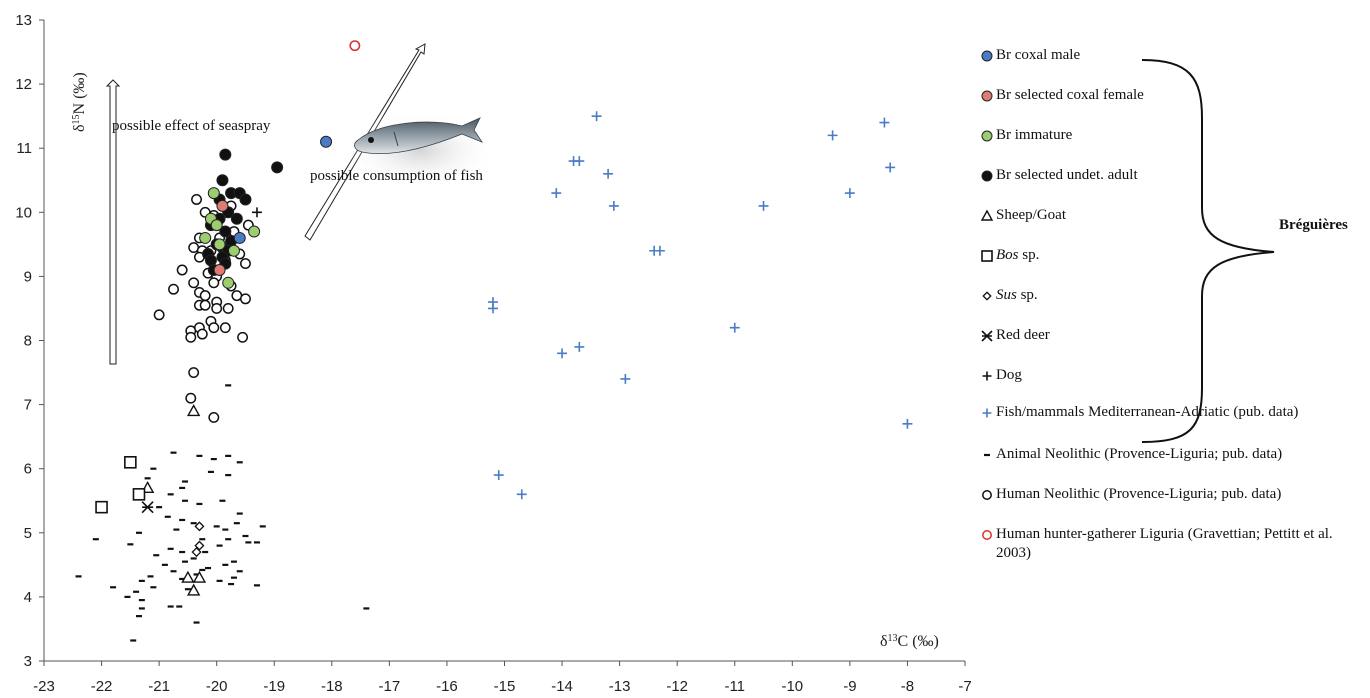 This screenshot has height=698, width=1370. Describe the element at coordinates (1168, 335) in the screenshot. I see `legend-item: Red deer` at that location.